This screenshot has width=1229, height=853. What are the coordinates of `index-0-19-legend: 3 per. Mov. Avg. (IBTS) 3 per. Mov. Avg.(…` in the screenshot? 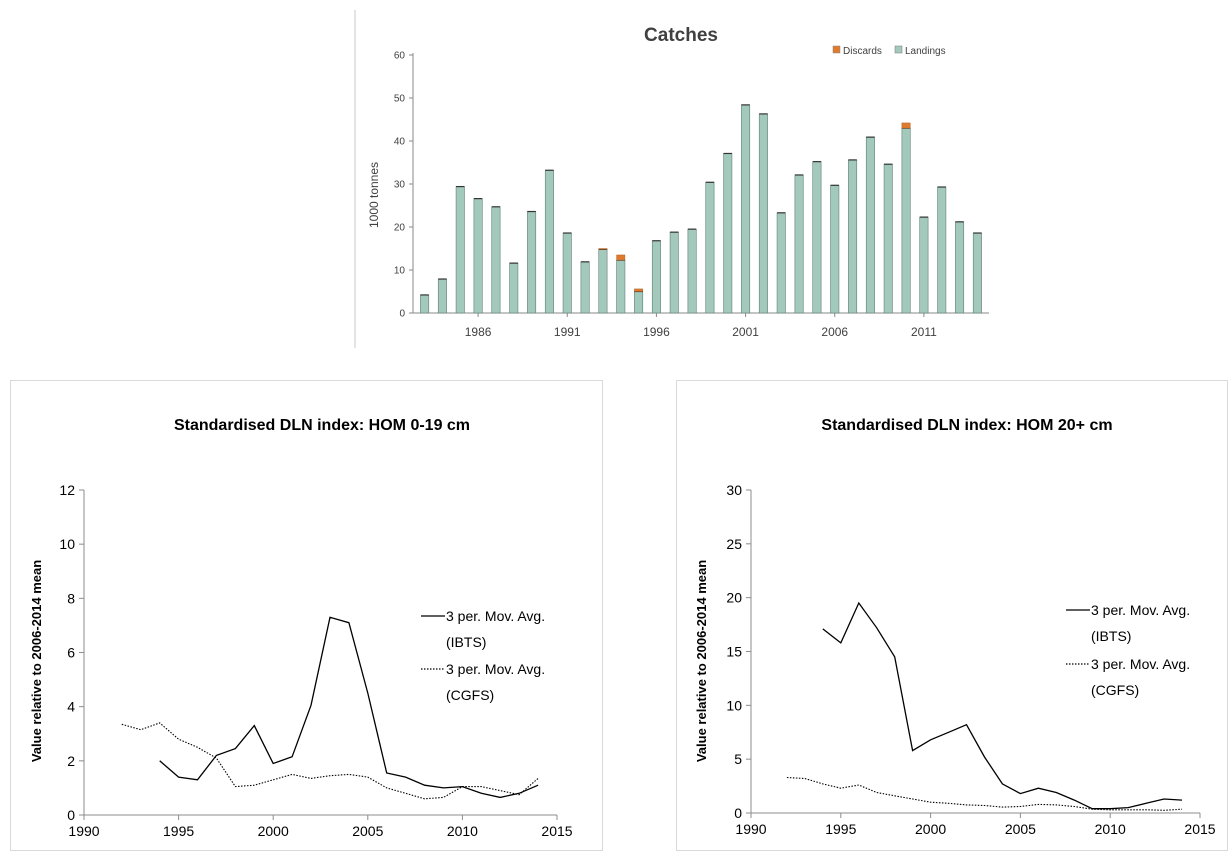 It's located at (483, 655).